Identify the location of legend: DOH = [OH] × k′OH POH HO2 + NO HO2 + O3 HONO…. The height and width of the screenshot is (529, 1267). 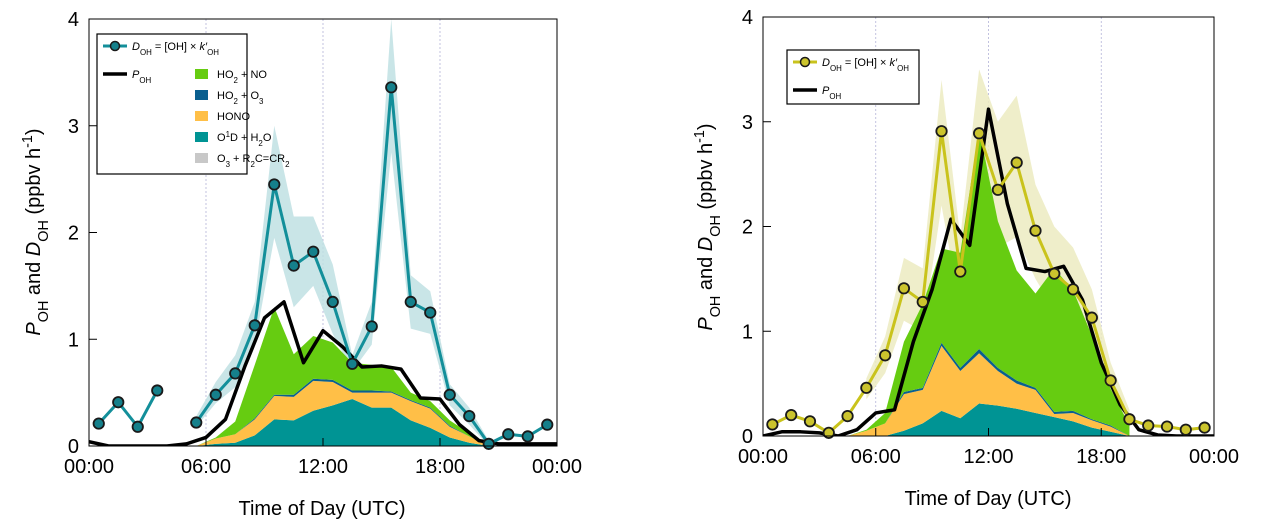
(193, 104).